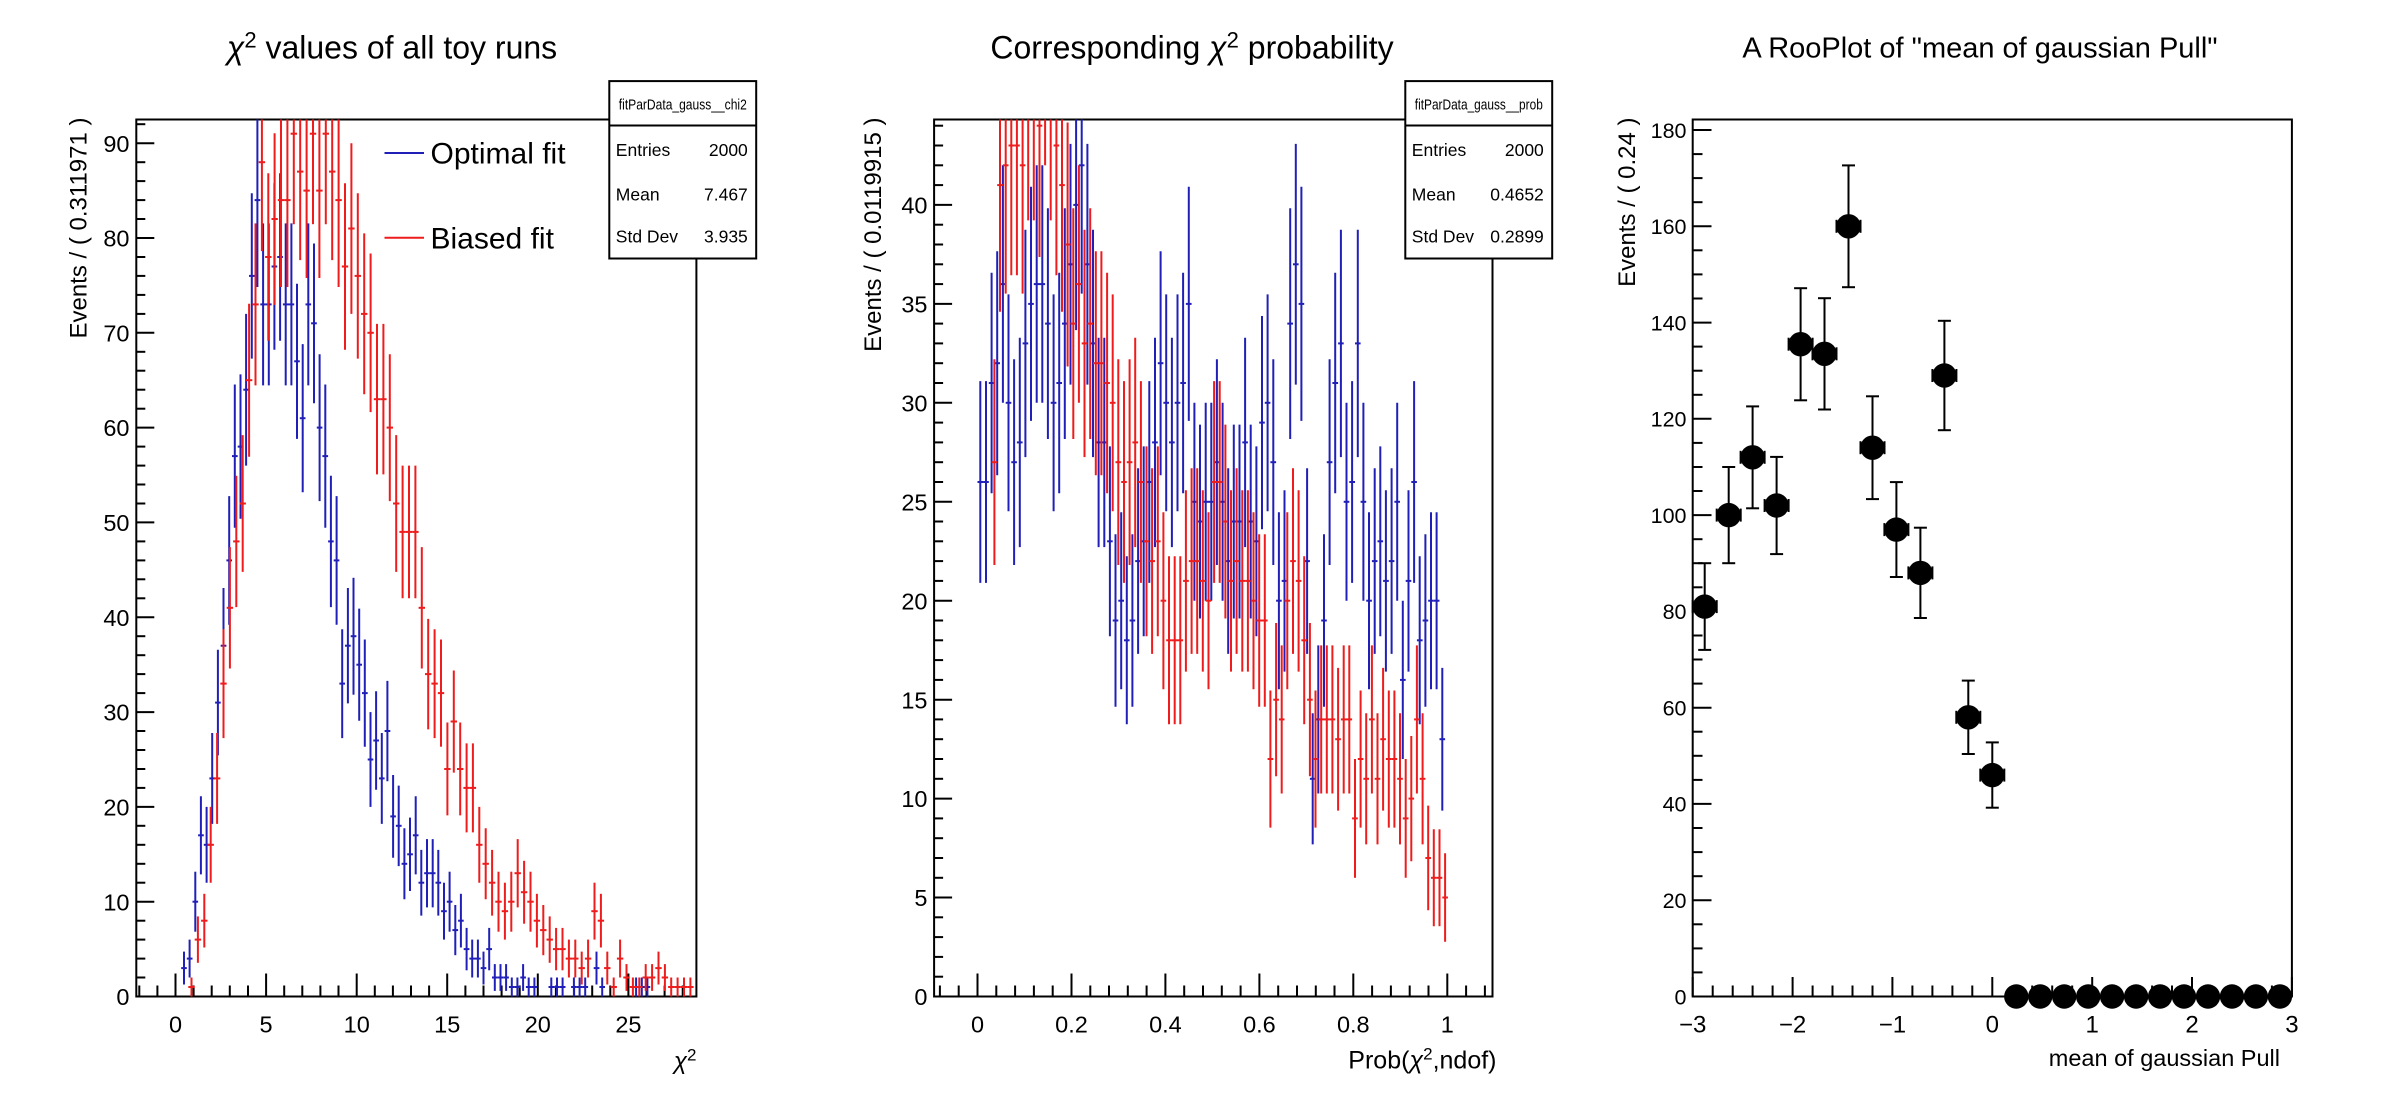  Describe the element at coordinates (726, 195) in the screenshot. I see `svg-text: 7.467` at that location.